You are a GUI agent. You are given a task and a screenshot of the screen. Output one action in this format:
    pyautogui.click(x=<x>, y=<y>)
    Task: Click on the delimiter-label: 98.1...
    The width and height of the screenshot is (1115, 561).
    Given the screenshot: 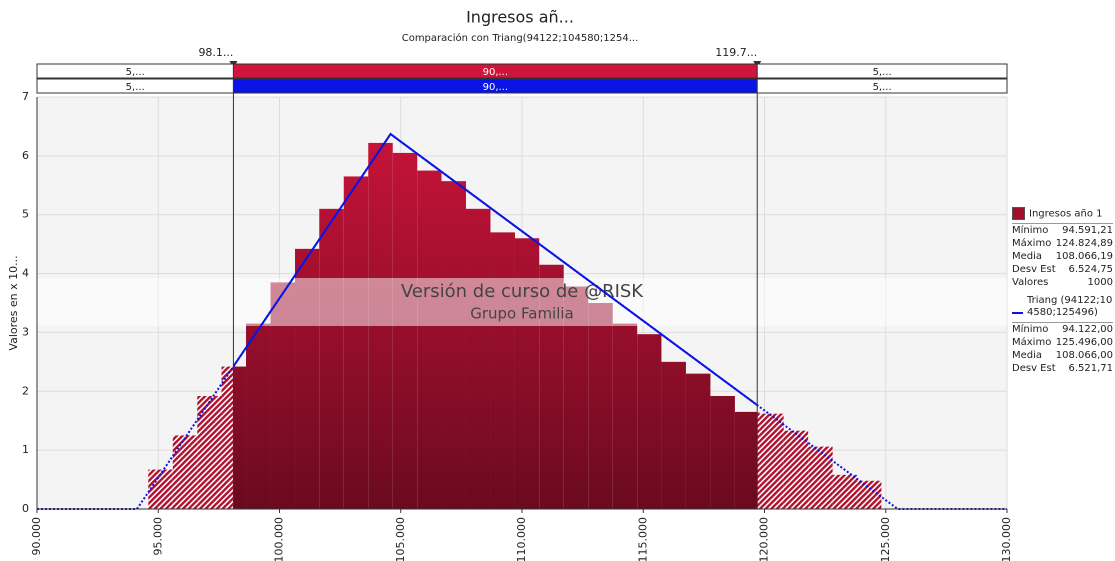 What is the action you would take?
    pyautogui.click(x=215, y=52)
    